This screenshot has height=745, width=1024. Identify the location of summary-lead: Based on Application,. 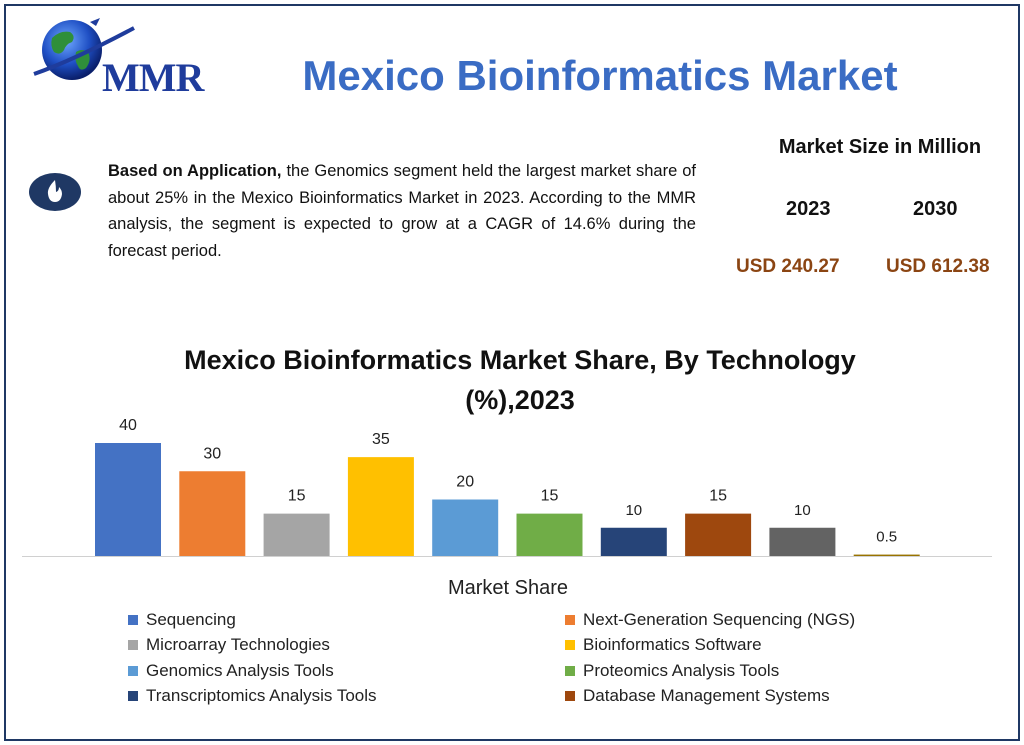
(195, 171).